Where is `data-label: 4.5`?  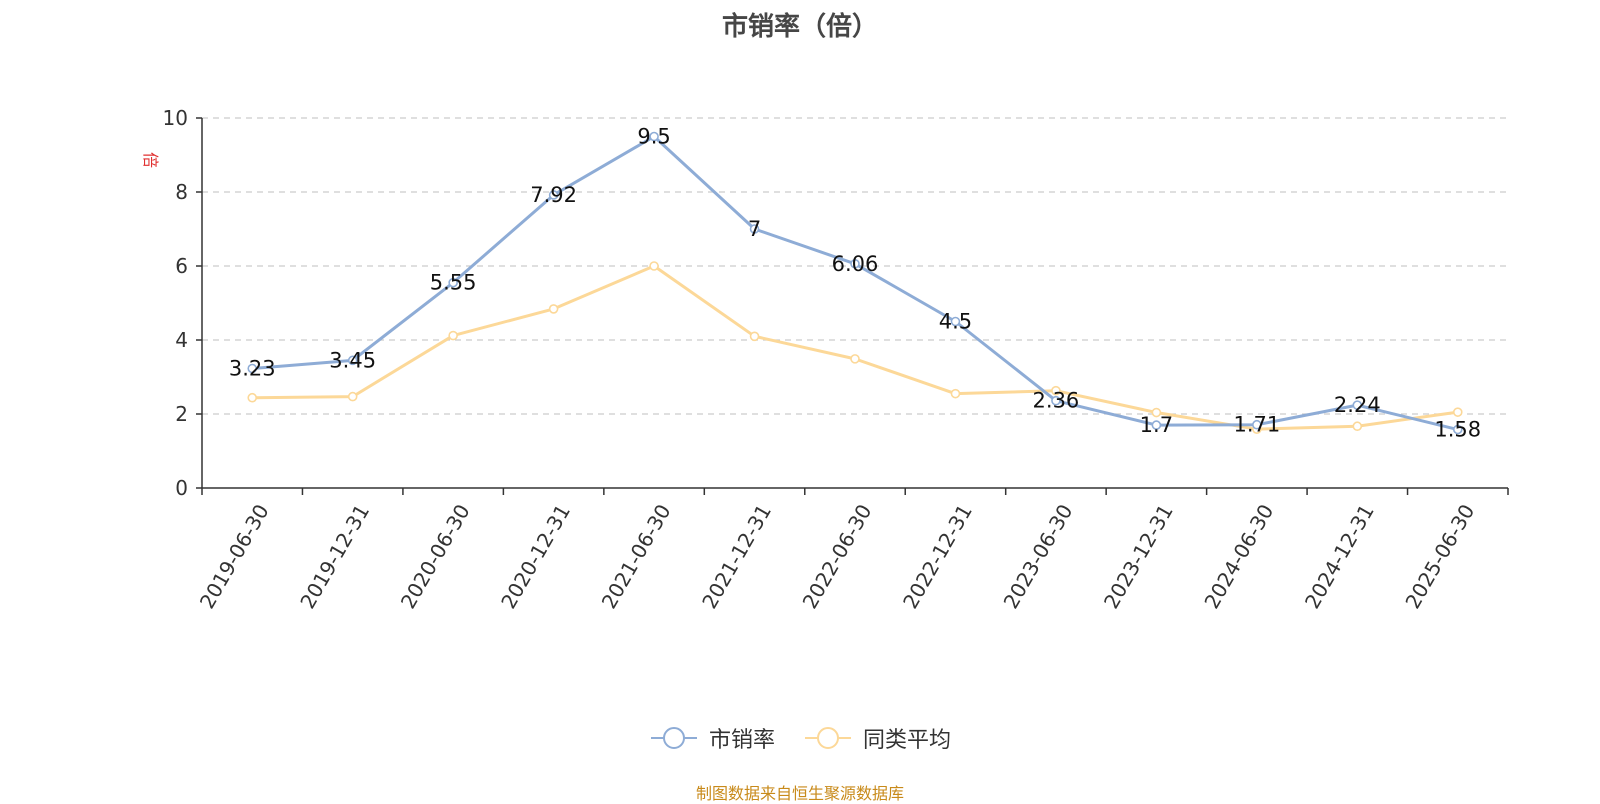
data-label: 4.5 is located at coordinates (955, 322).